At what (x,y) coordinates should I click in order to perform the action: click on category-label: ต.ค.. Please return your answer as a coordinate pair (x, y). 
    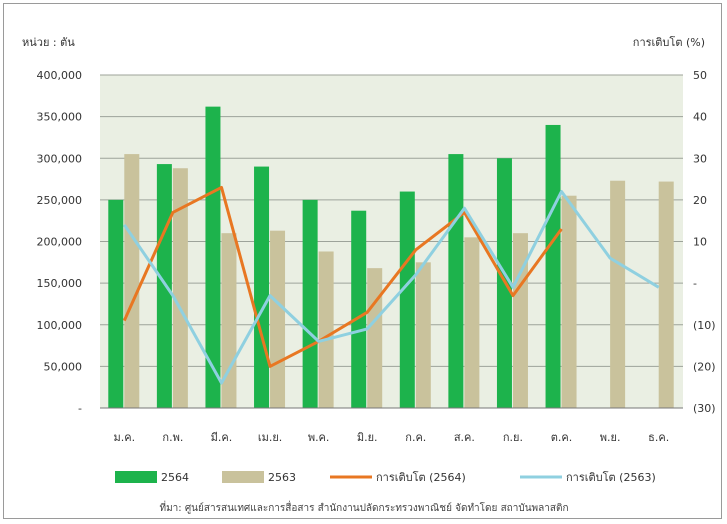
    Looking at the image, I should click on (562, 437).